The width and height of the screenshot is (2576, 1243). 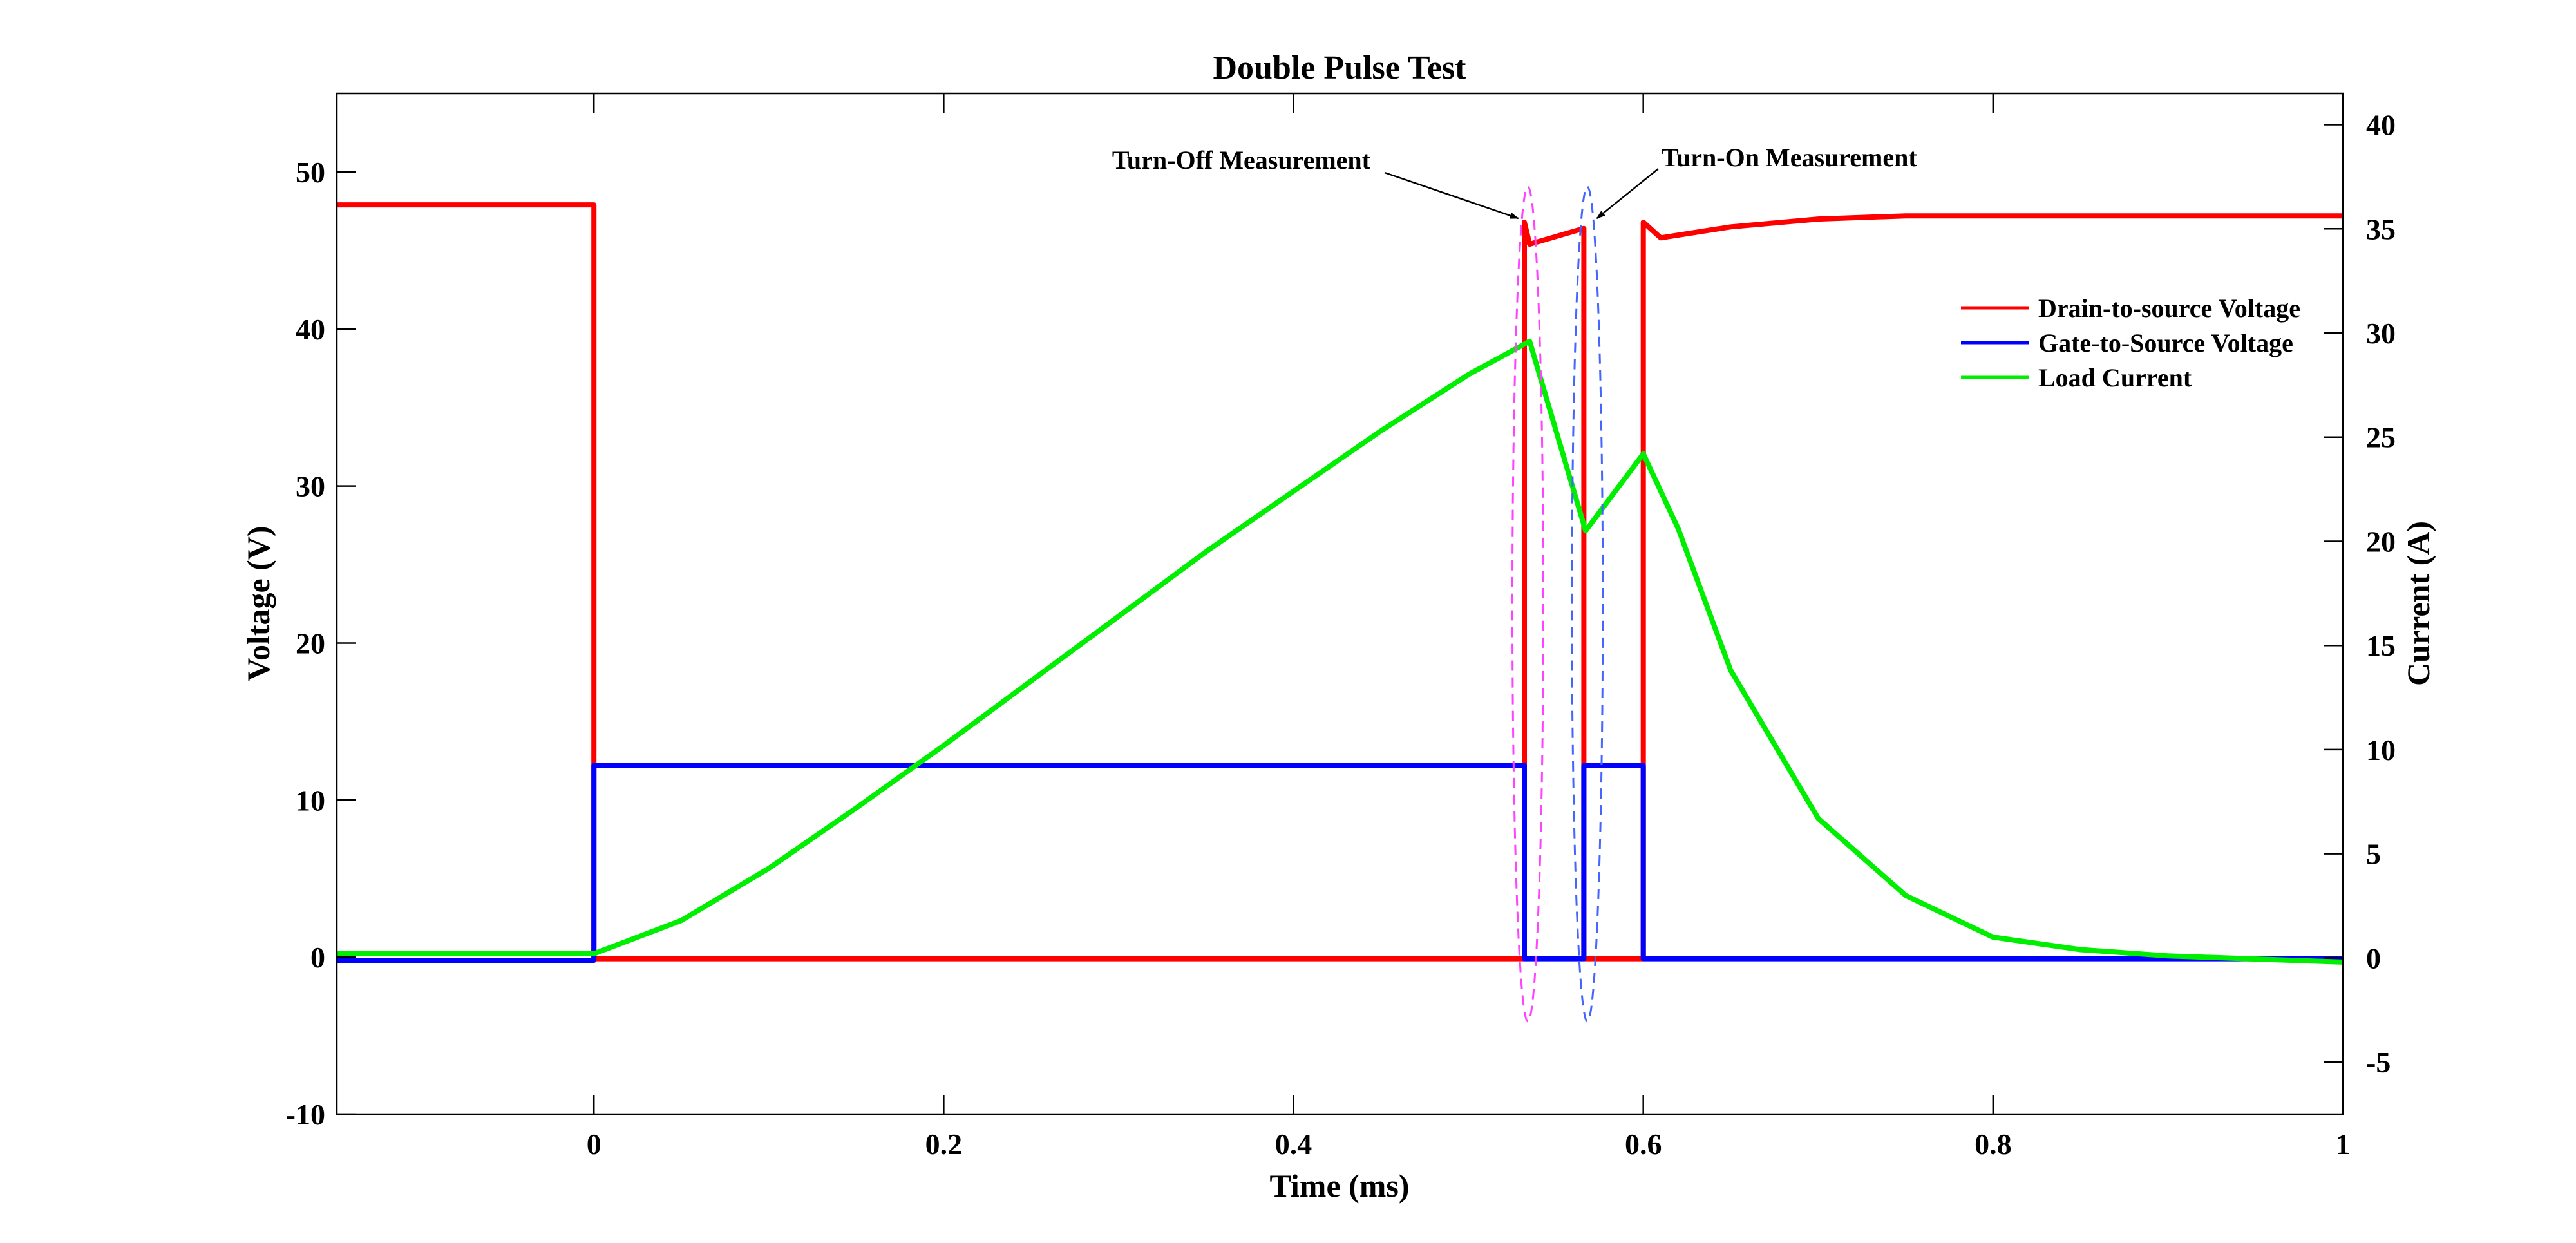 What do you see at coordinates (2373, 854) in the screenshot?
I see `y-right-tick-label: 5` at bounding box center [2373, 854].